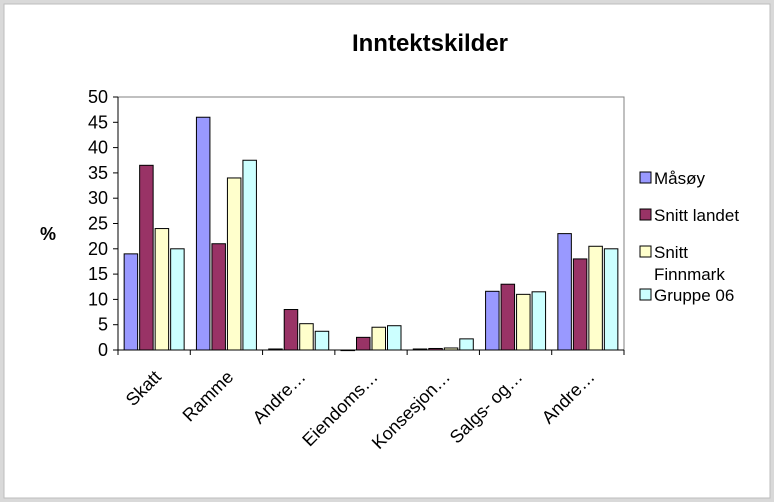 The height and width of the screenshot is (502, 774). I want to click on y-tick-label: 0, so click(103, 350).